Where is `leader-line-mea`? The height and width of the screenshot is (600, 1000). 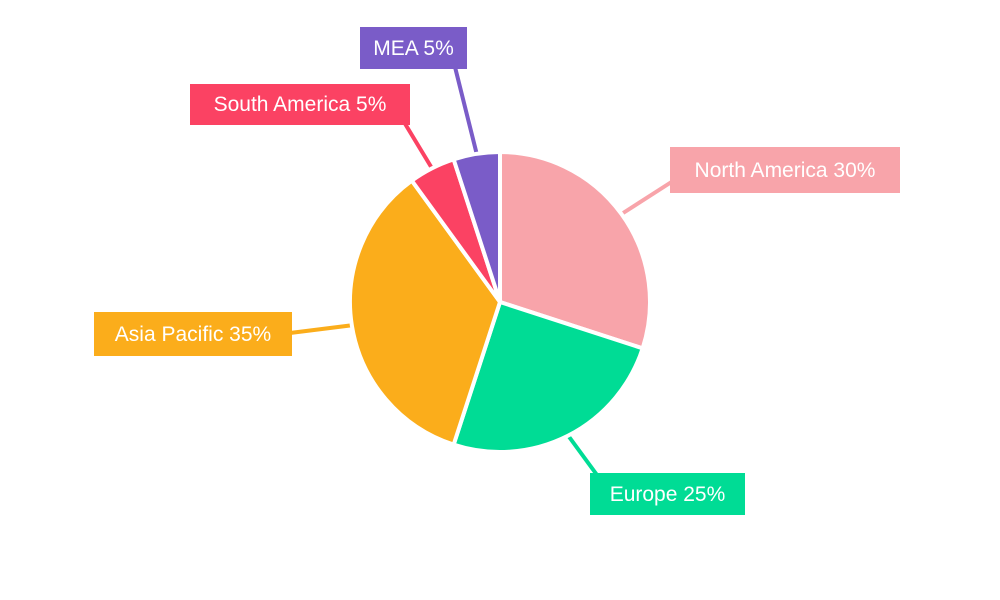
leader-line-mea is located at coordinates (466, 111).